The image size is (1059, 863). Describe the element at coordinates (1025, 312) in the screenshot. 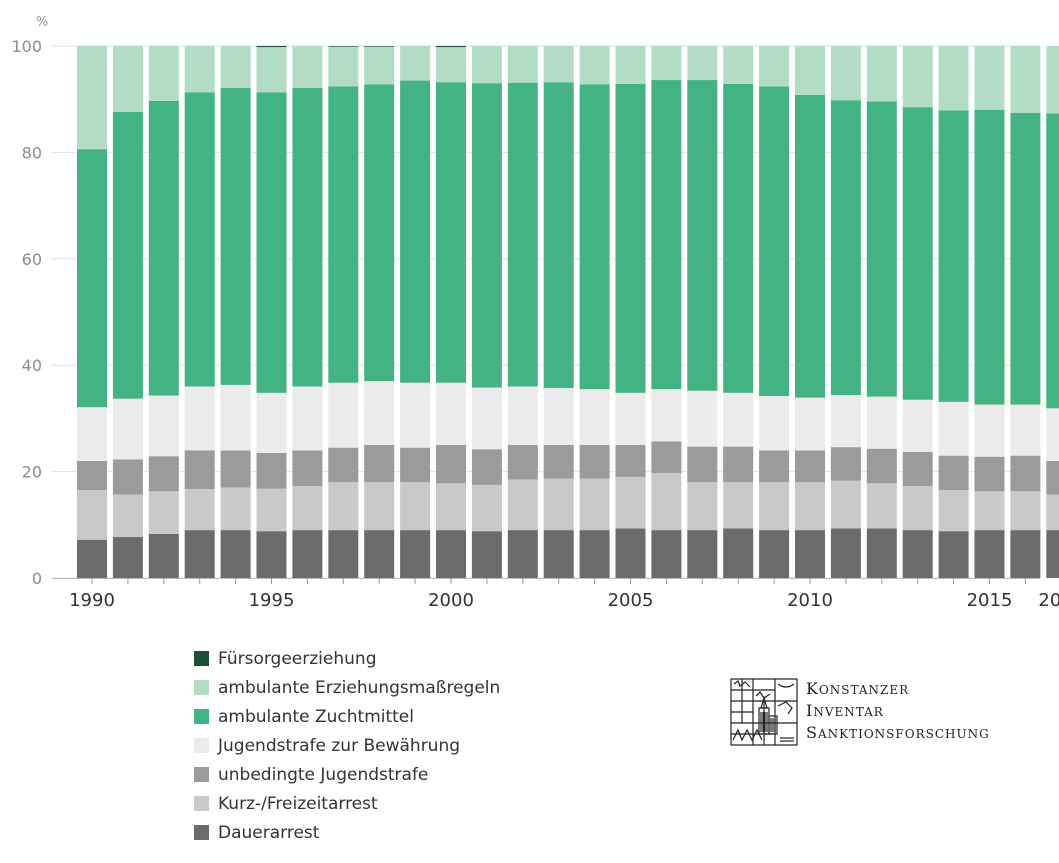

I see `bar-group-2016` at that location.